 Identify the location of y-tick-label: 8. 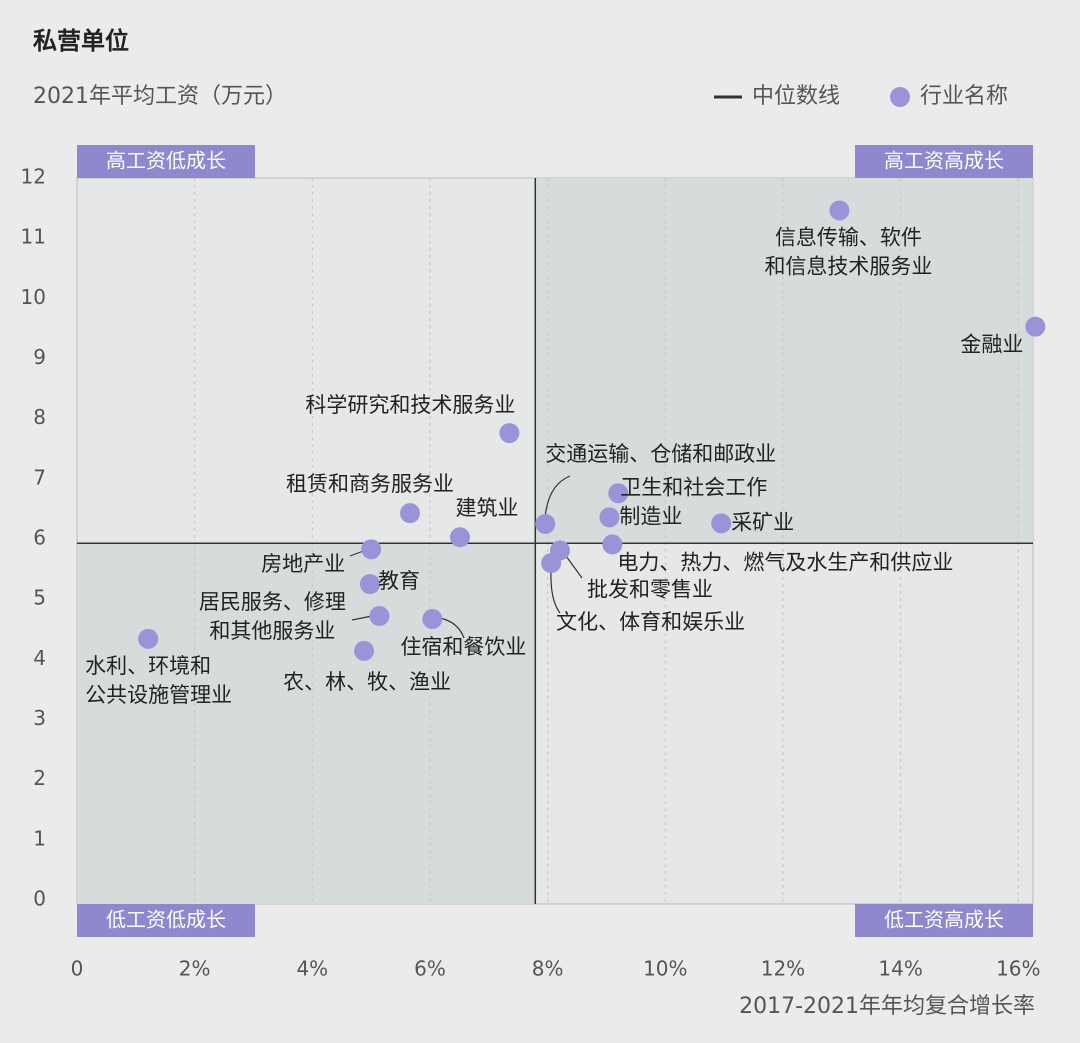
(39, 417).